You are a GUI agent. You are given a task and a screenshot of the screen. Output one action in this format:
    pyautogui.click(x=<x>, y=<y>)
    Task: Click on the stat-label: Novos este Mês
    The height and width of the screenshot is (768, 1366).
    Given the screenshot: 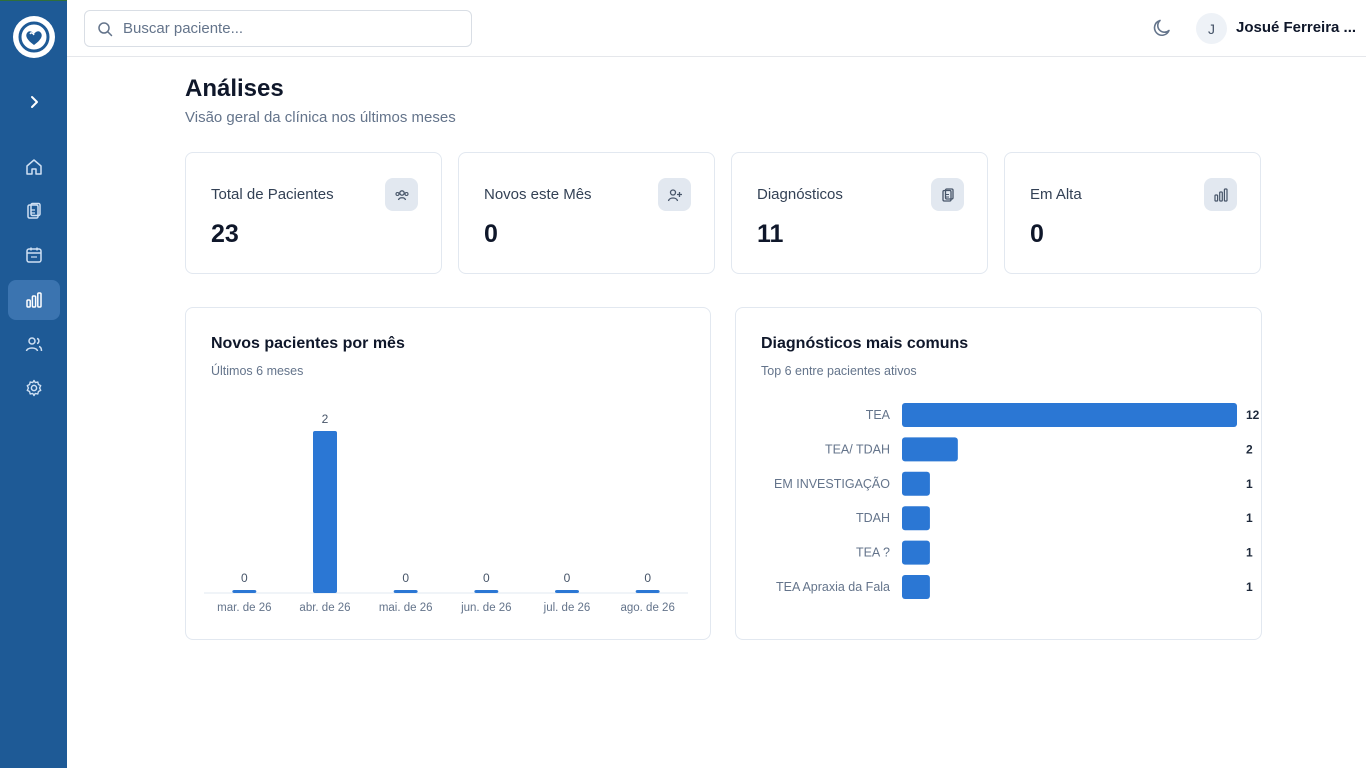 What is the action you would take?
    pyautogui.click(x=538, y=194)
    